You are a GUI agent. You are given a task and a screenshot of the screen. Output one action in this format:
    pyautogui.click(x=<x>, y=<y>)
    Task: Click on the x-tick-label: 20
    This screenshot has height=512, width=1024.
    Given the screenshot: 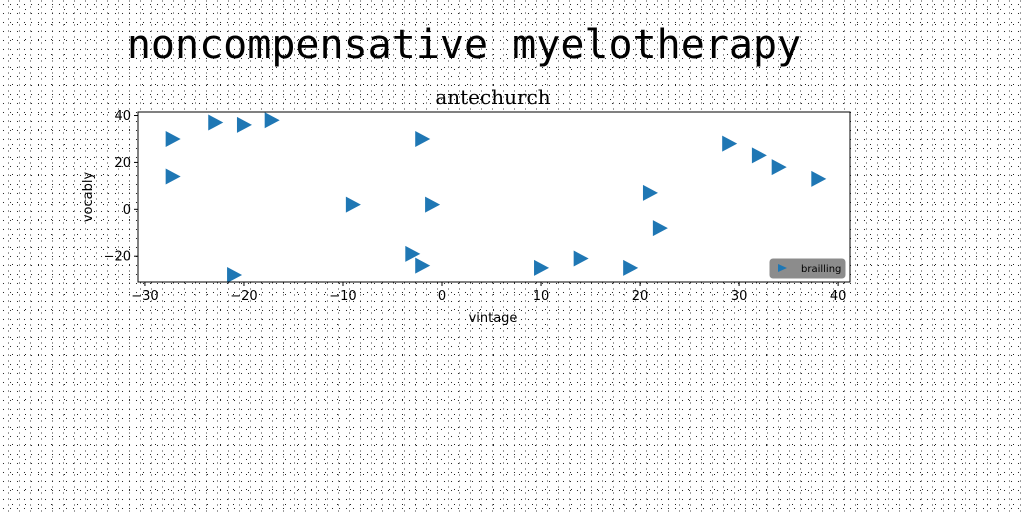 What is the action you would take?
    pyautogui.click(x=640, y=296)
    